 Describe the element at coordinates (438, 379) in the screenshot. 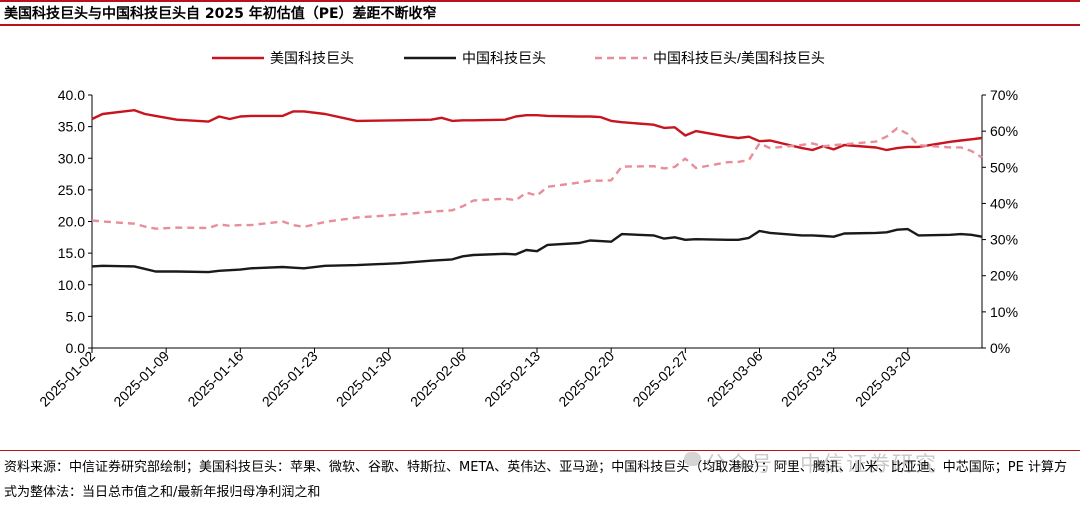

I see `x-tick-label: 2025-02-06` at that location.